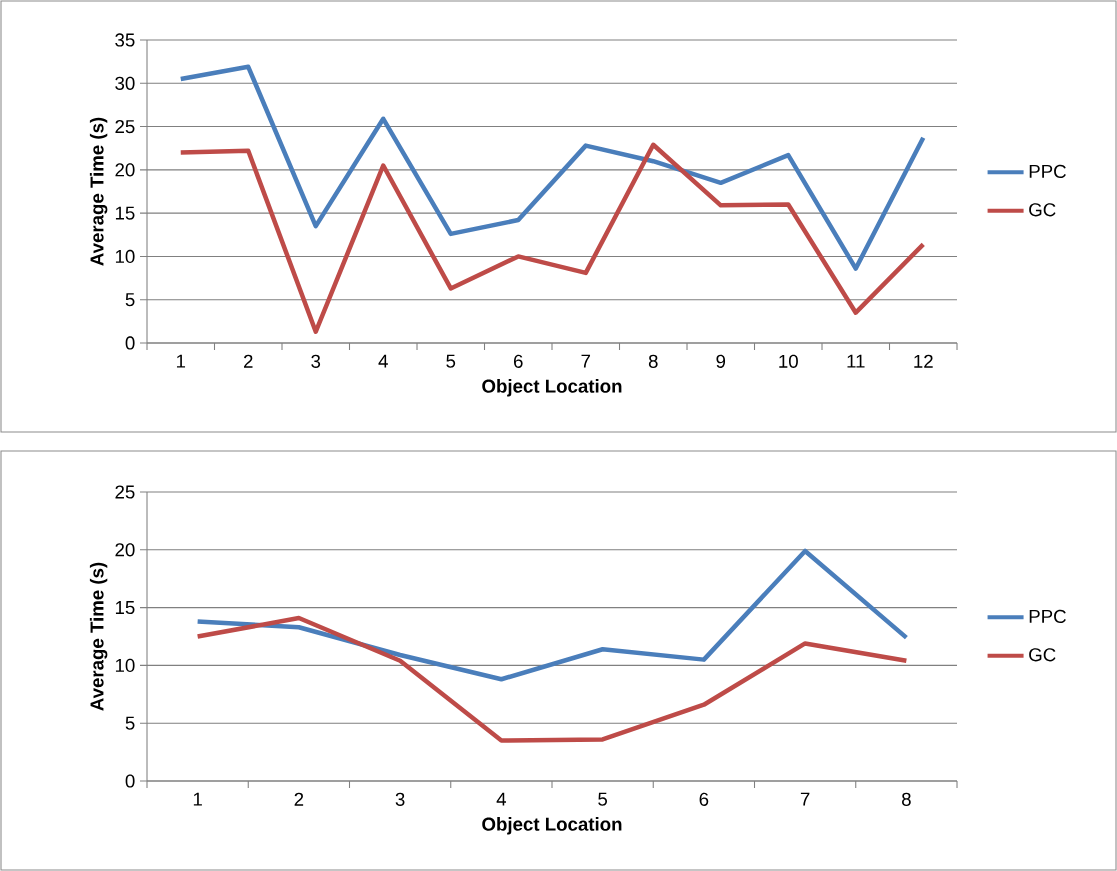 Image resolution: width=1117 pixels, height=871 pixels. I want to click on y-tick-label: 30, so click(125, 83).